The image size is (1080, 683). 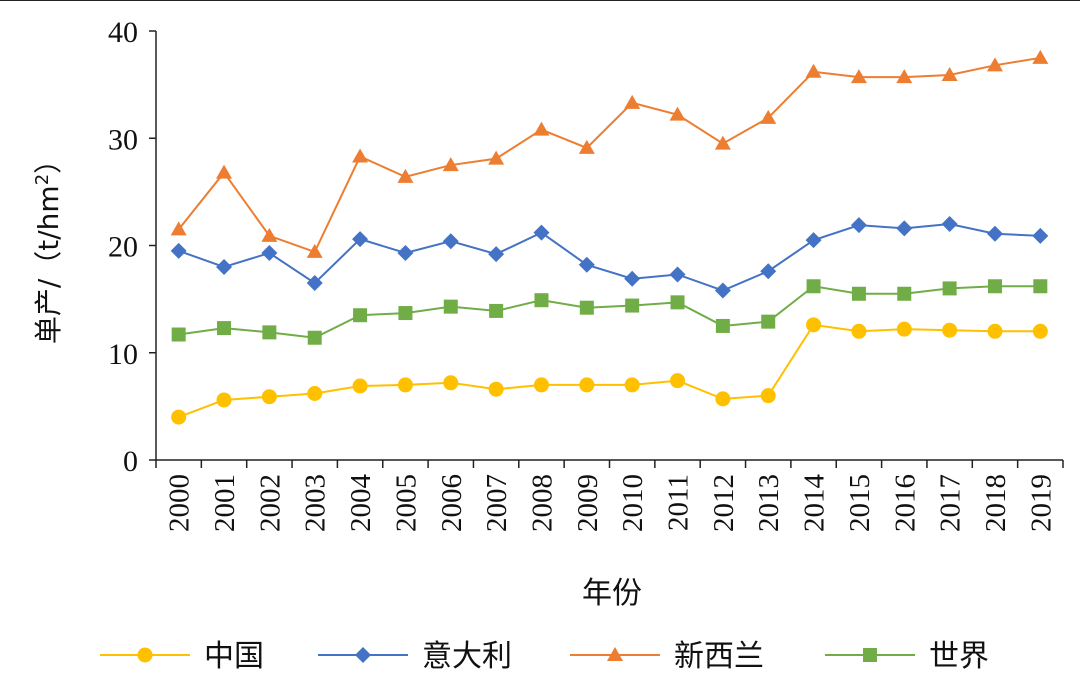 What do you see at coordinates (540, 0) in the screenshot?
I see `top-border-line` at bounding box center [540, 0].